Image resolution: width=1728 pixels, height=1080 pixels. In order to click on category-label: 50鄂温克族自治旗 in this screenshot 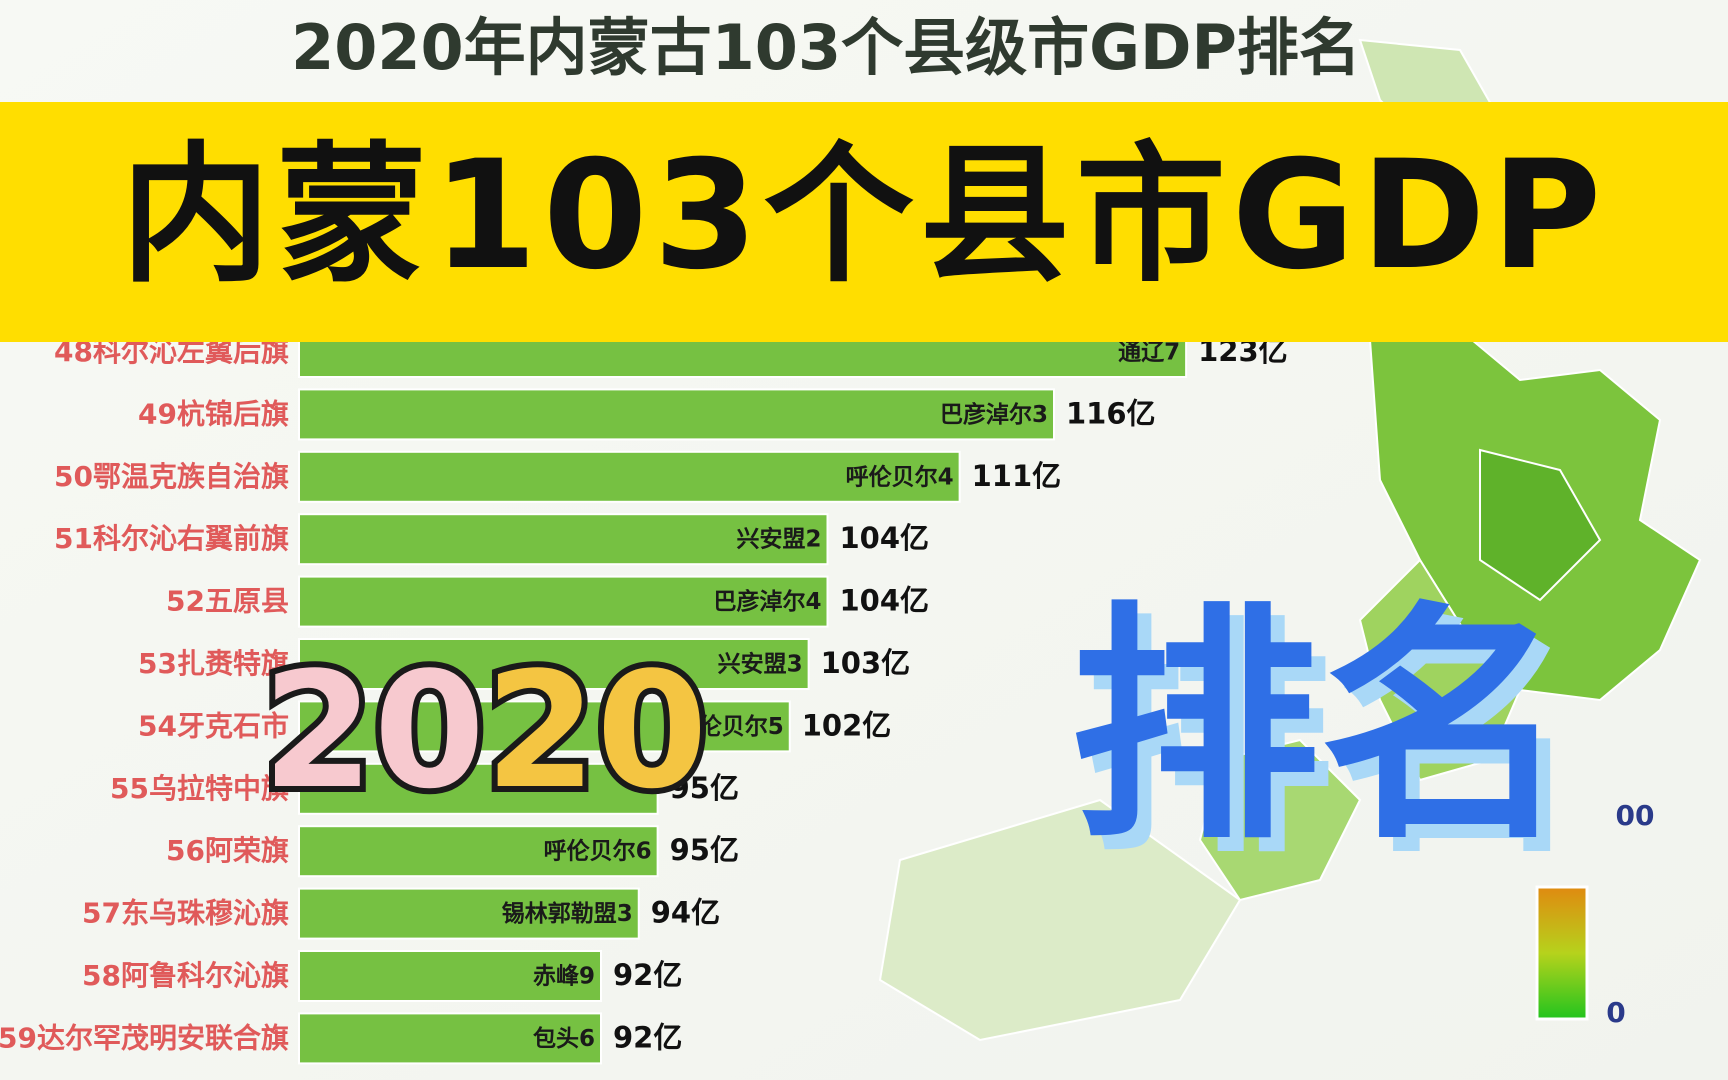, I will do `click(171, 476)`.